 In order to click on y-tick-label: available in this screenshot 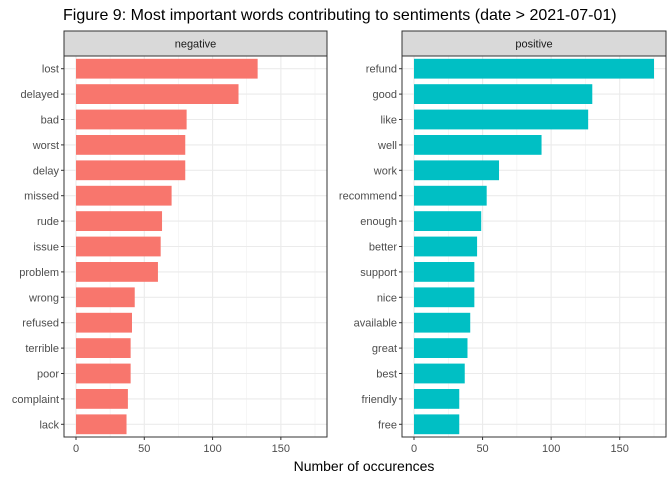, I will do `click(375, 324)`.